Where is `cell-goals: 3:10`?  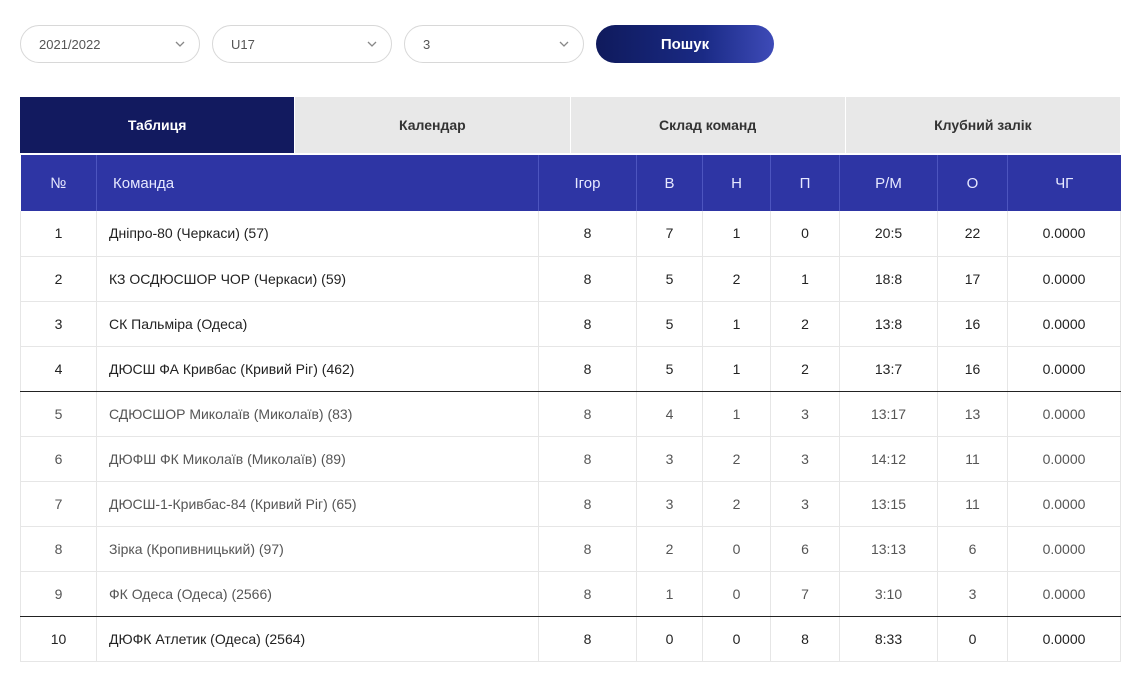
cell-goals: 3:10 is located at coordinates (888, 594).